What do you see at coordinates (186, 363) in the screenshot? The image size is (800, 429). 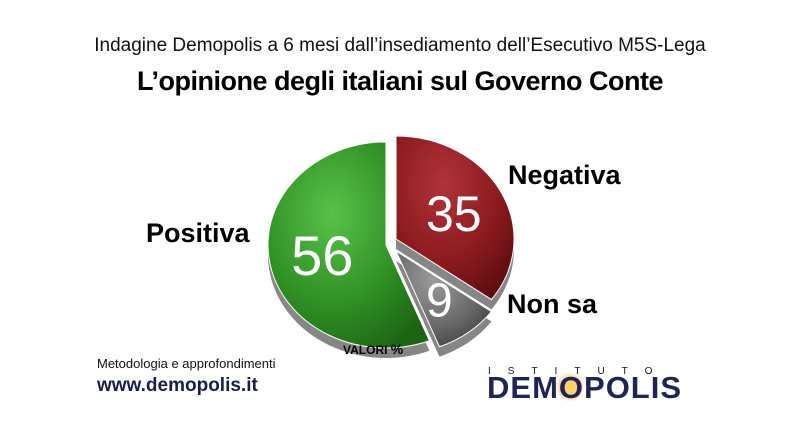 I see `methodology-text: Metodologia e approfondimenti` at bounding box center [186, 363].